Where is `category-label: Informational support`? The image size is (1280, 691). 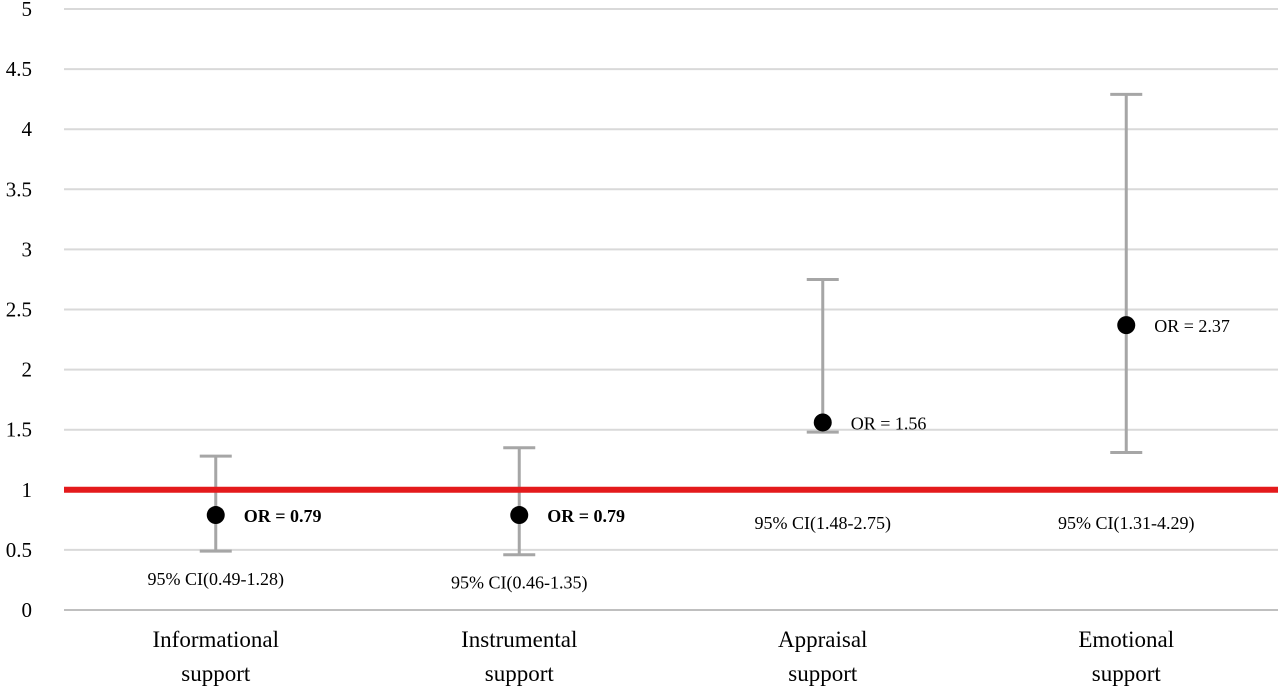 category-label: Informational support is located at coordinates (216, 656).